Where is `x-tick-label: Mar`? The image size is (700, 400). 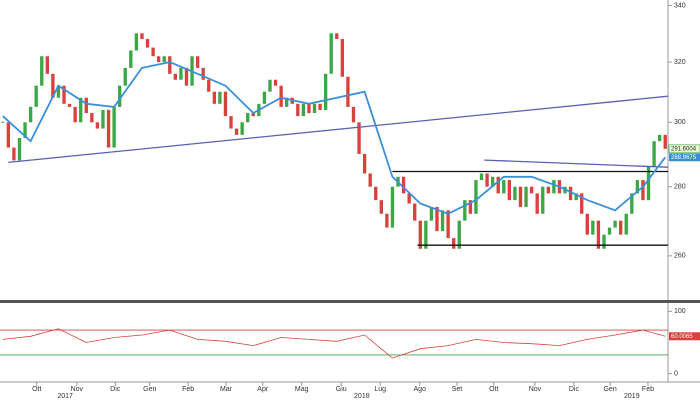 x-tick-label: Mar is located at coordinates (226, 389).